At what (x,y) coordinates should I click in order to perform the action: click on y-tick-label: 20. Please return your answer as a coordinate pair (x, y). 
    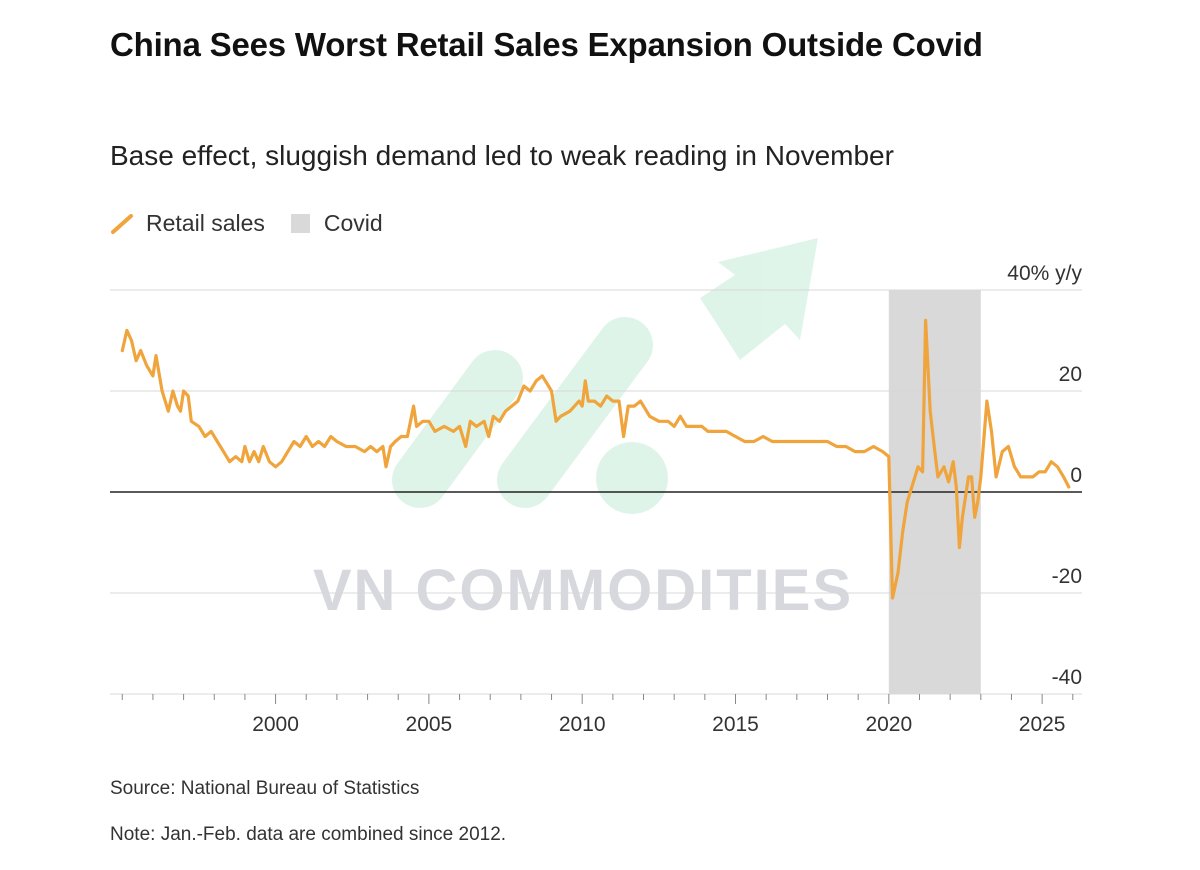
    Looking at the image, I should click on (1070, 374).